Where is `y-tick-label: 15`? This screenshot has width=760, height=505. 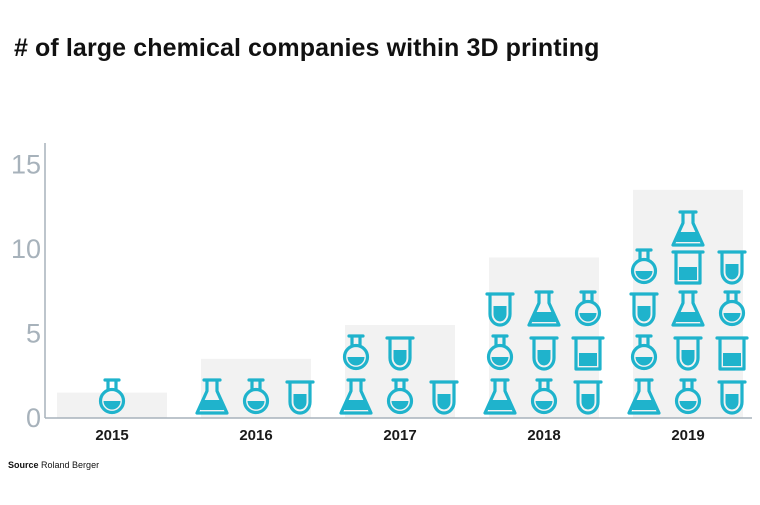 y-tick-label: 15 is located at coordinates (26, 165).